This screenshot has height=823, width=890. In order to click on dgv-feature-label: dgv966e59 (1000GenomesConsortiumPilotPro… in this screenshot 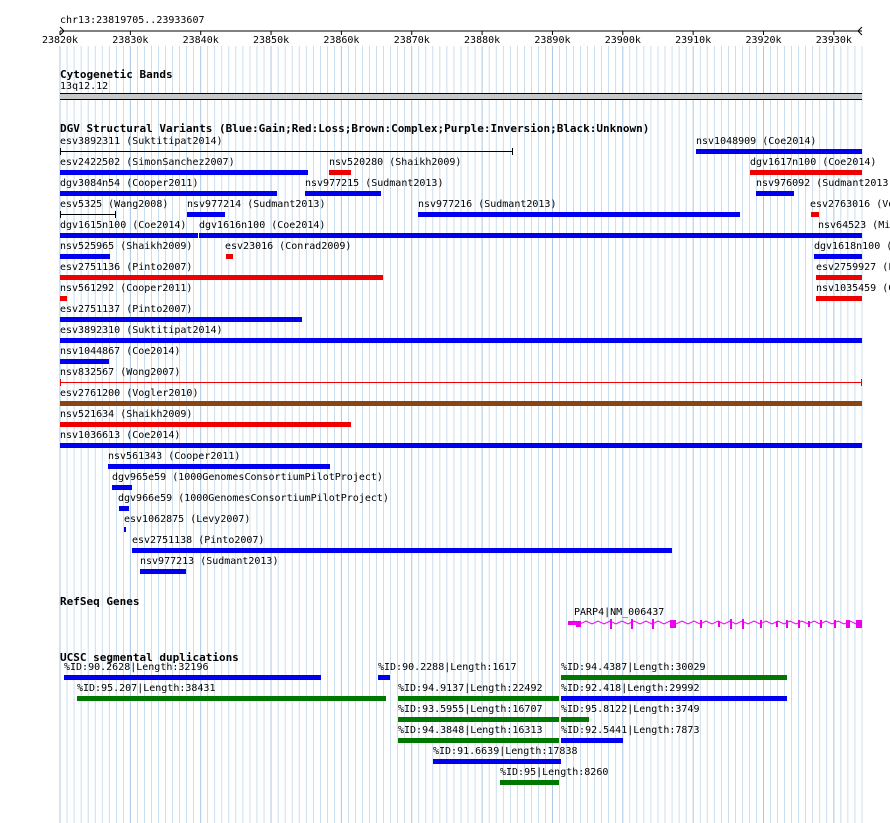, I will do `click(253, 498)`.